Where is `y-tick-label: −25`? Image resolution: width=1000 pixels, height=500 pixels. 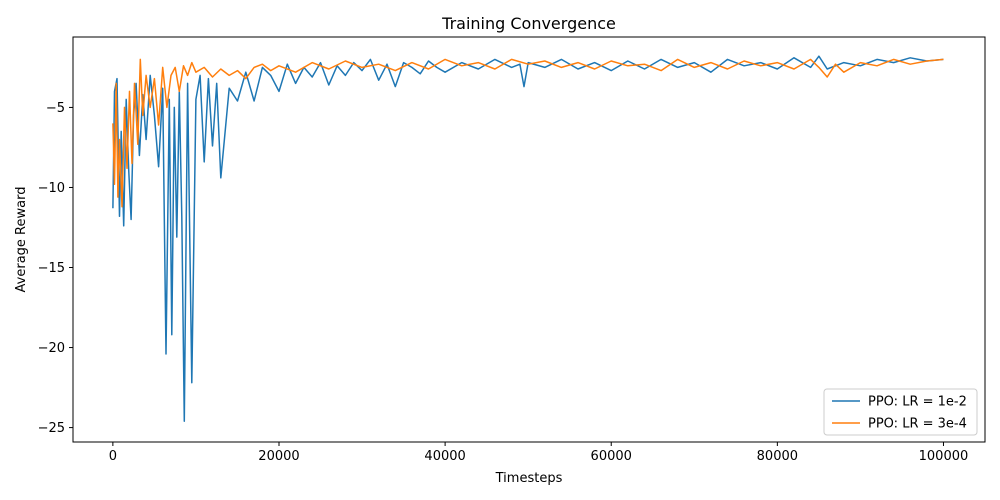
y-tick-label: −25 is located at coordinates (51, 428).